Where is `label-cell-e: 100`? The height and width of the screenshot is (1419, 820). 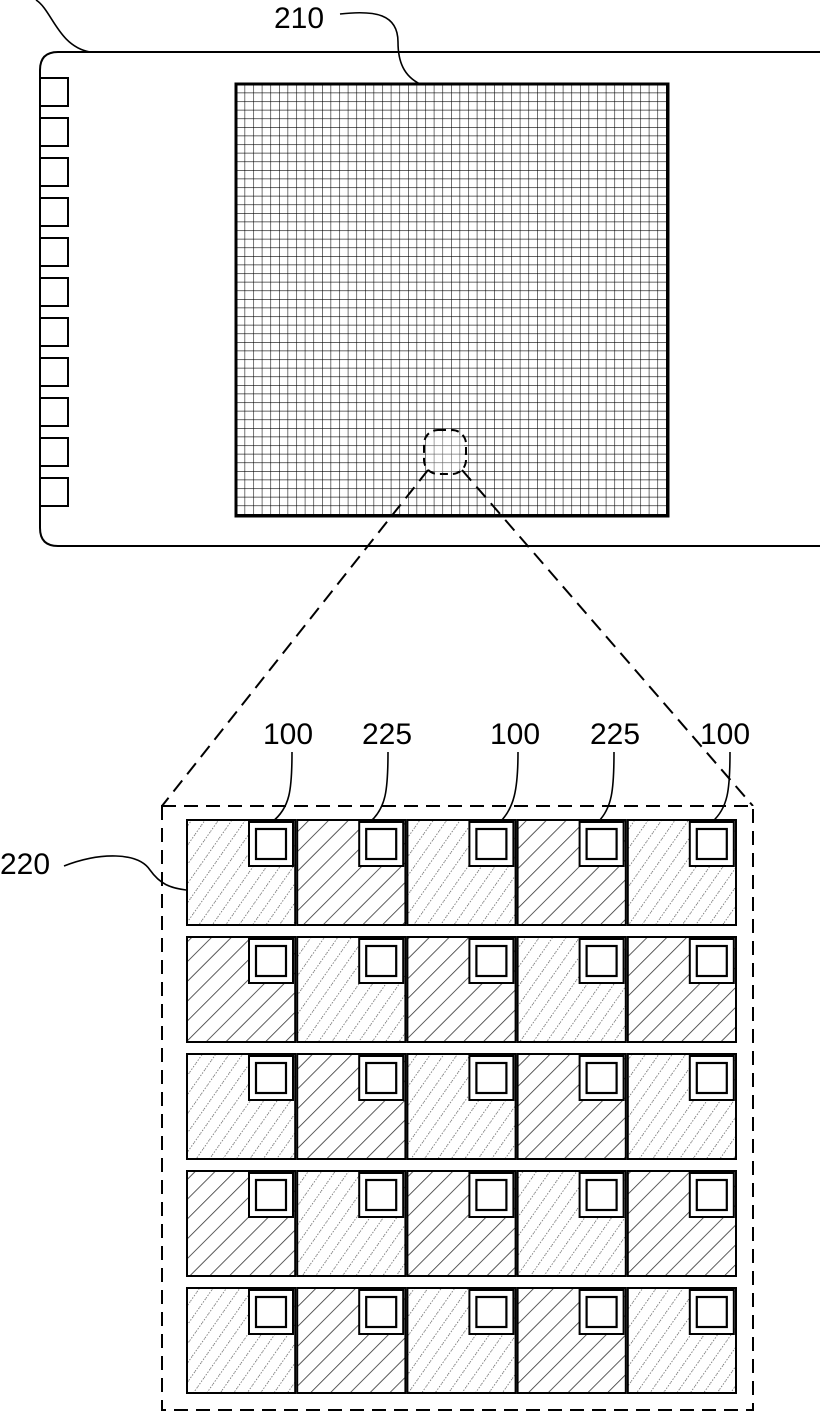
label-cell-e: 100 is located at coordinates (725, 734).